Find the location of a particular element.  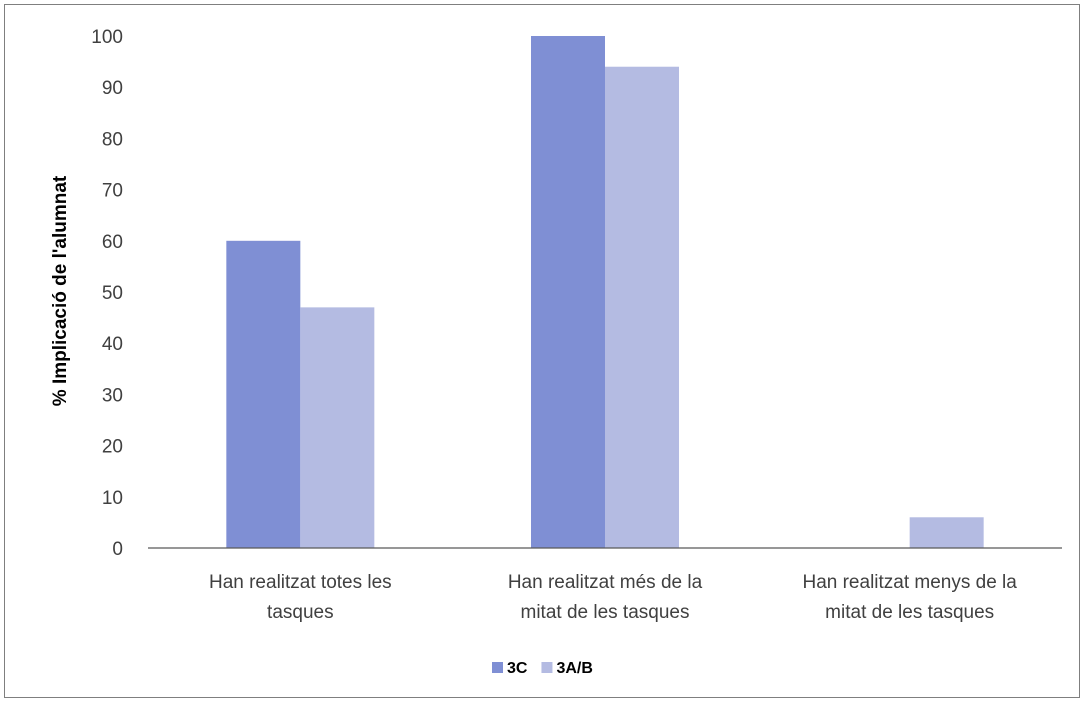

category-label: Han realitzat totes les is located at coordinates (300, 582).